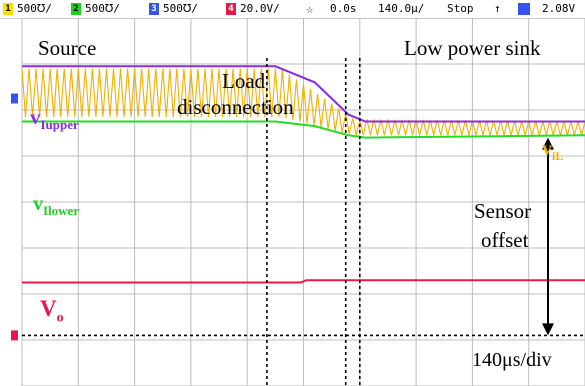  What do you see at coordinates (401, 8) in the screenshot?
I see `timebase-readout: 140.0µ/` at bounding box center [401, 8].